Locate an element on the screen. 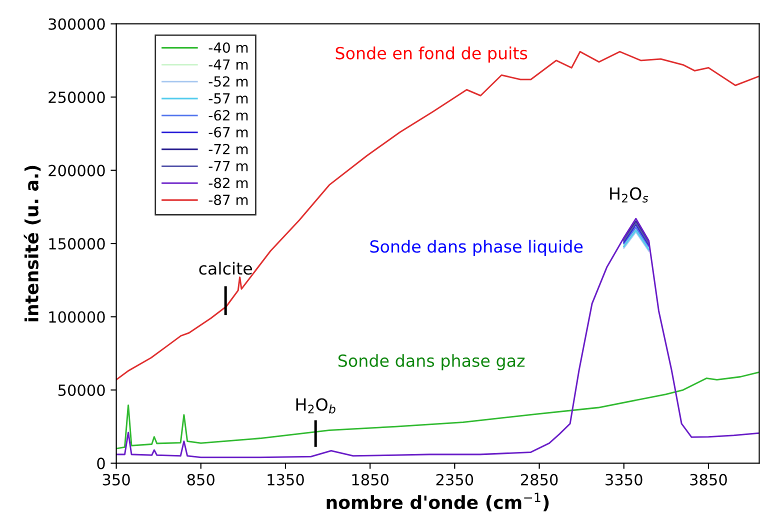  y-tick-label: 300000 is located at coordinates (76, 24).